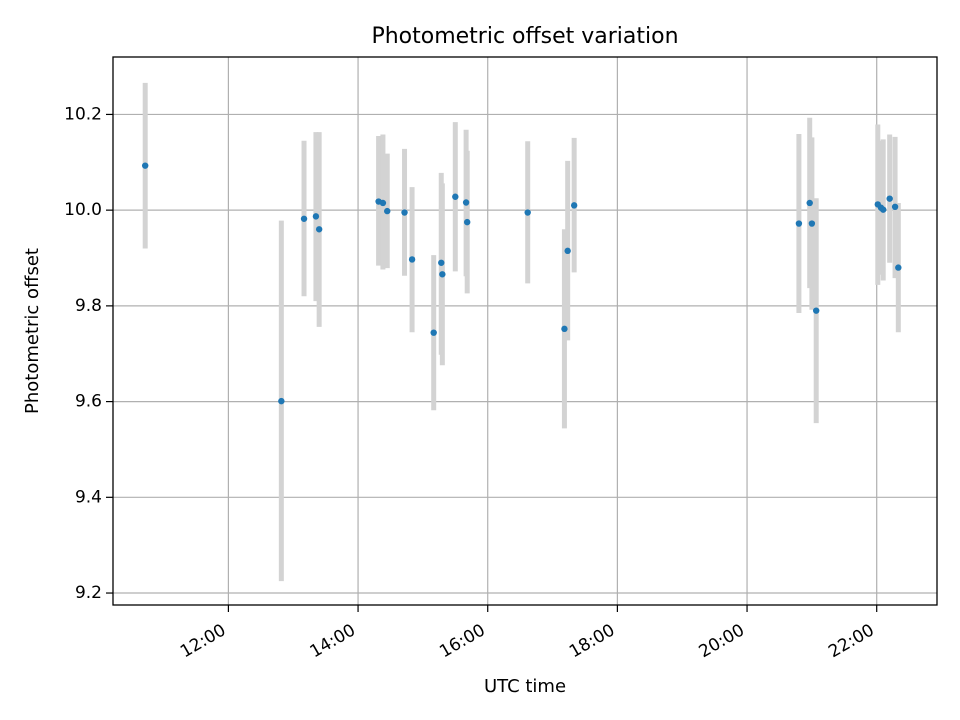  What do you see at coordinates (722, 641) in the screenshot?
I see `x-tick-label: 20:00` at bounding box center [722, 641].